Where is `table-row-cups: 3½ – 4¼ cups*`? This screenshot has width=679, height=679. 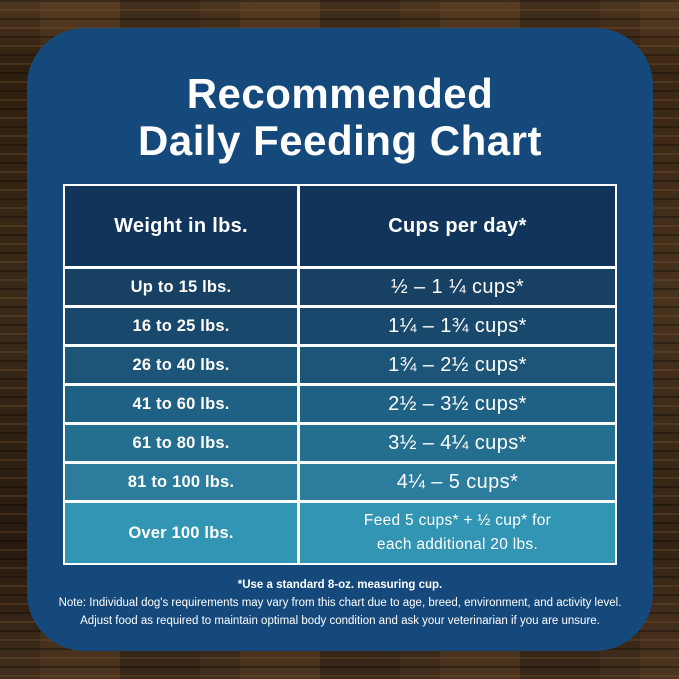 table-row-cups: 3½ – 4¼ cups* is located at coordinates (457, 443).